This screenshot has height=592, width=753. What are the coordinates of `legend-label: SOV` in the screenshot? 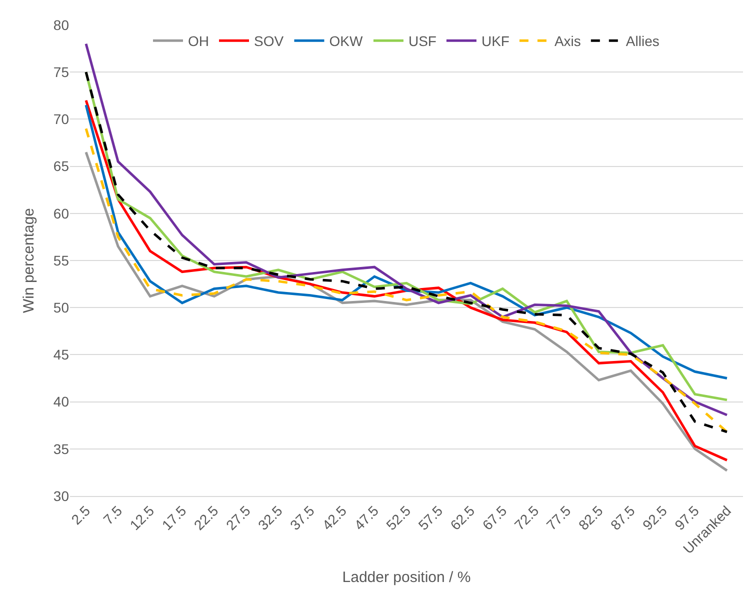 It's located at (269, 41).